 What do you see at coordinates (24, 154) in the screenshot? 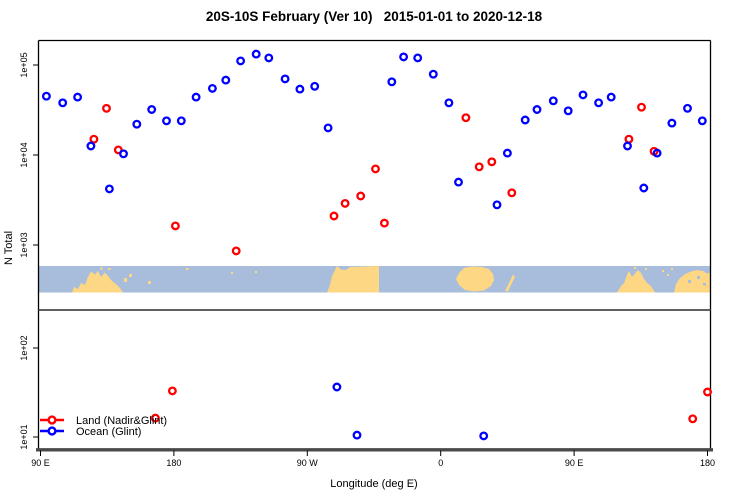
I see `y-tick-label: 1e+04` at bounding box center [24, 154].